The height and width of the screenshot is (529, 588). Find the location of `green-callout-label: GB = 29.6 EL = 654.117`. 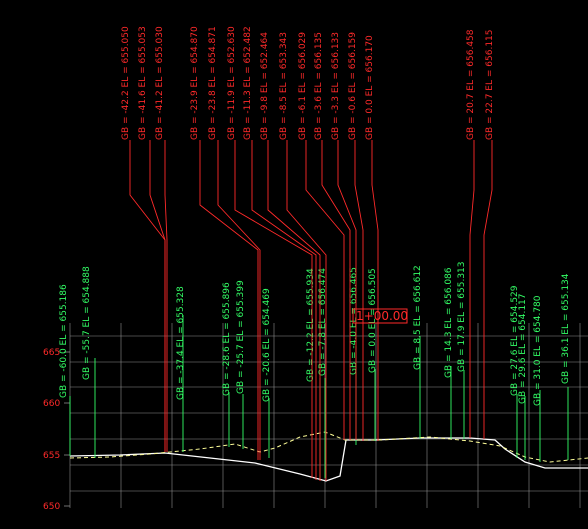

green-callout-label: GB = 29.6 EL = 654.117 is located at coordinates (523, 349).